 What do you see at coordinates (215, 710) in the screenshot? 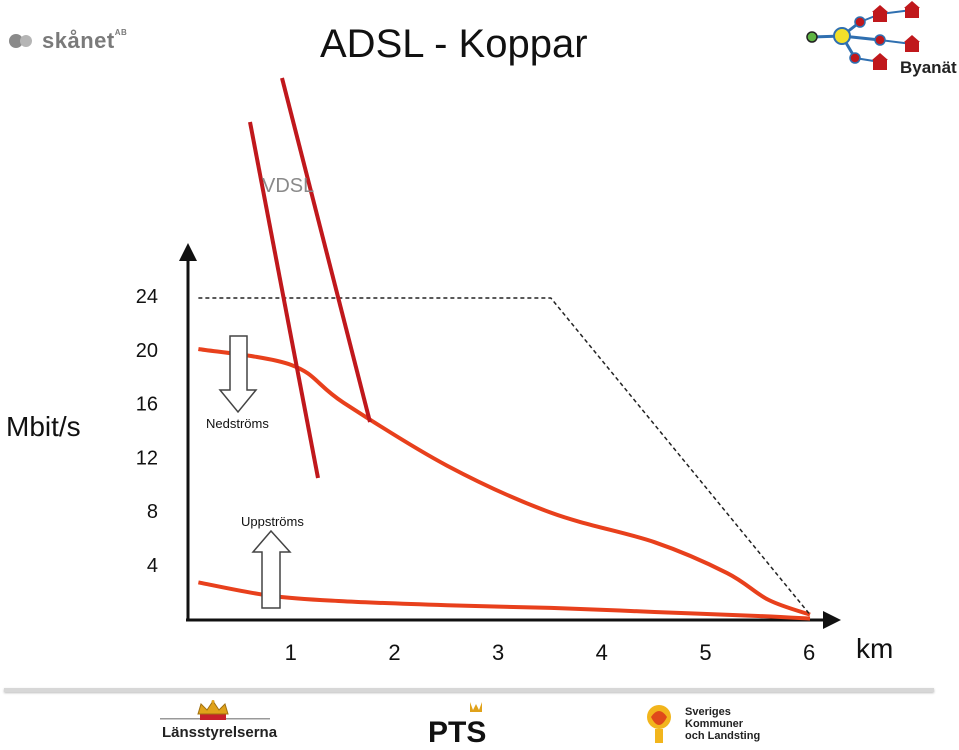
I see `crown-icon` at bounding box center [215, 710].